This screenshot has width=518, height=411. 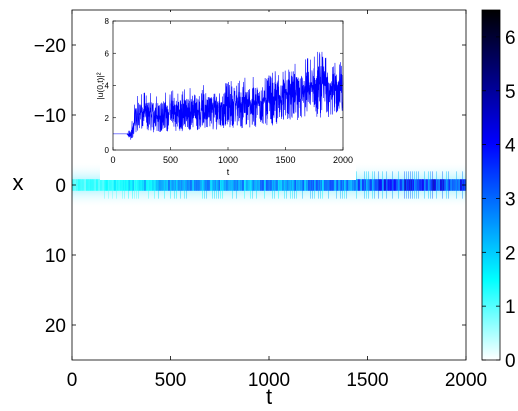 What do you see at coordinates (112, 160) in the screenshot?
I see `inset-x-tick-label: 0` at bounding box center [112, 160].